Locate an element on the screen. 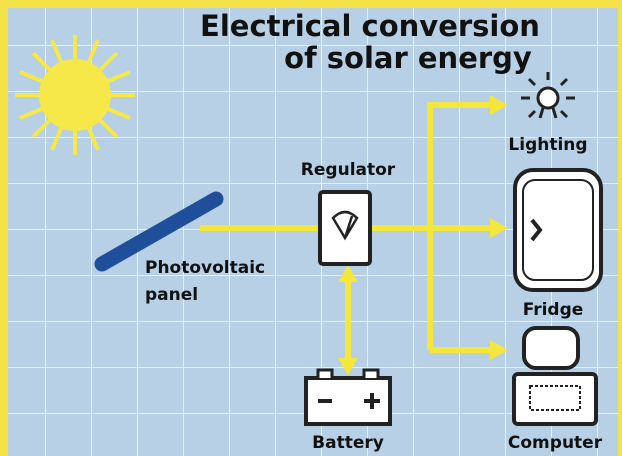 Image resolution: width=622 pixels, height=456 pixels. battery-terminals is located at coordinates (348, 373).